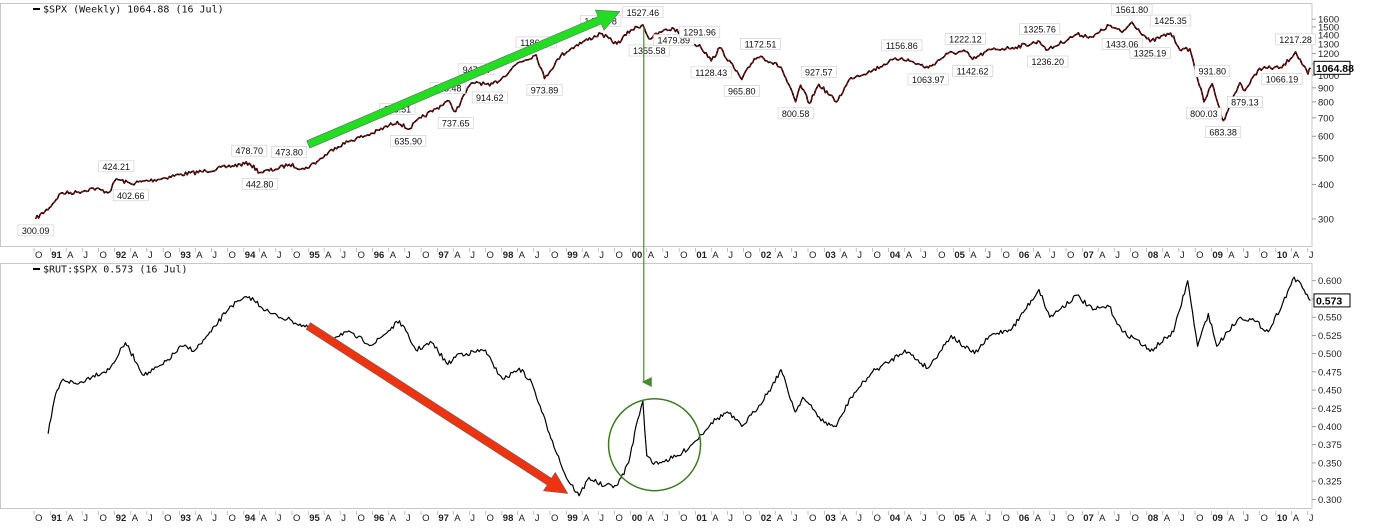  What do you see at coordinates (250, 255) in the screenshot?
I see `spx-xtick-label: 94` at bounding box center [250, 255].